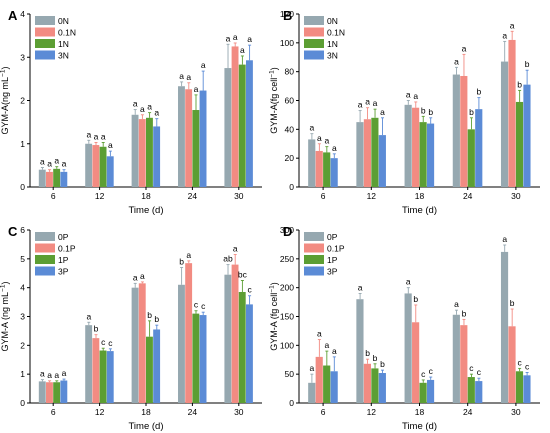 The width and height of the screenshot is (550, 433). Describe the element at coordinates (332, 272) in the screenshot. I see `legend-label: 3P` at that location.